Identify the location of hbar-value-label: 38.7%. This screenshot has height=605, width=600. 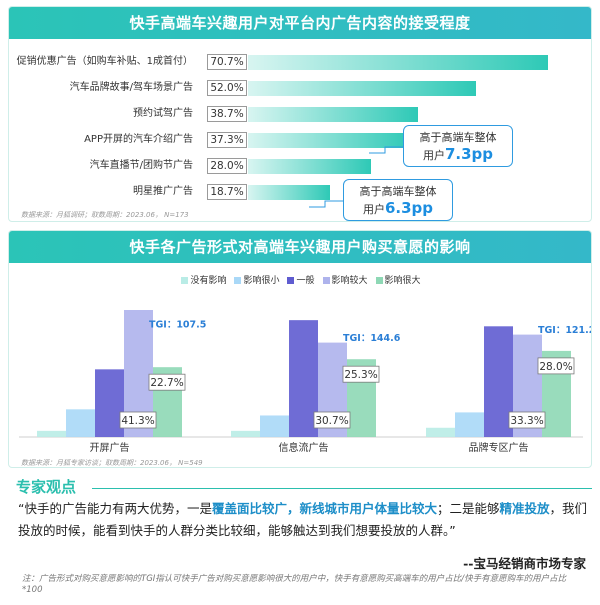
(227, 114).